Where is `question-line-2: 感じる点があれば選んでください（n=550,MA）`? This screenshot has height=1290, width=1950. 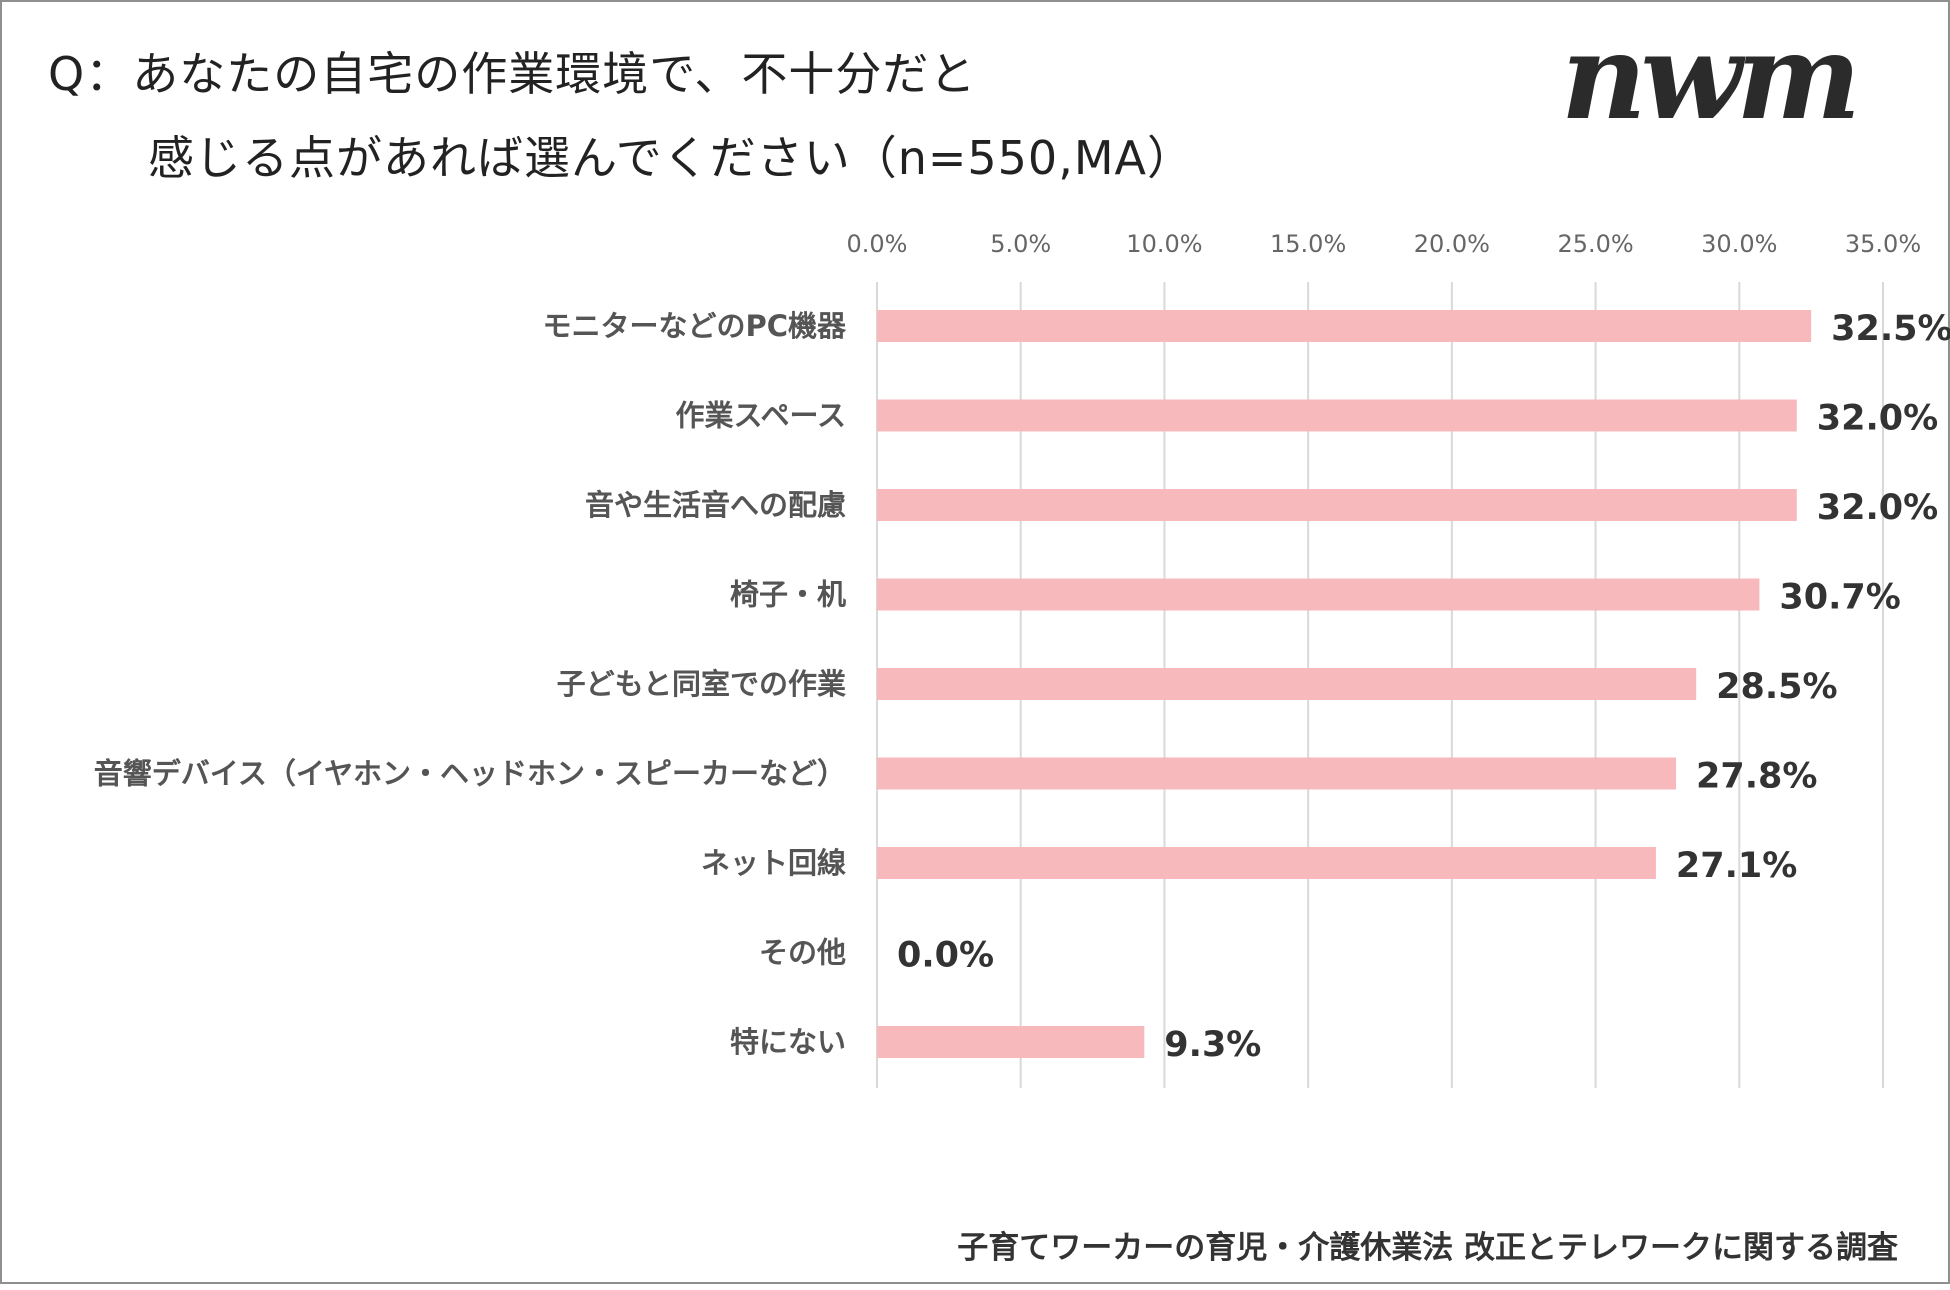 question-line-2: 感じる点があれば選んでください（n=550,MA） is located at coordinates (671, 158).